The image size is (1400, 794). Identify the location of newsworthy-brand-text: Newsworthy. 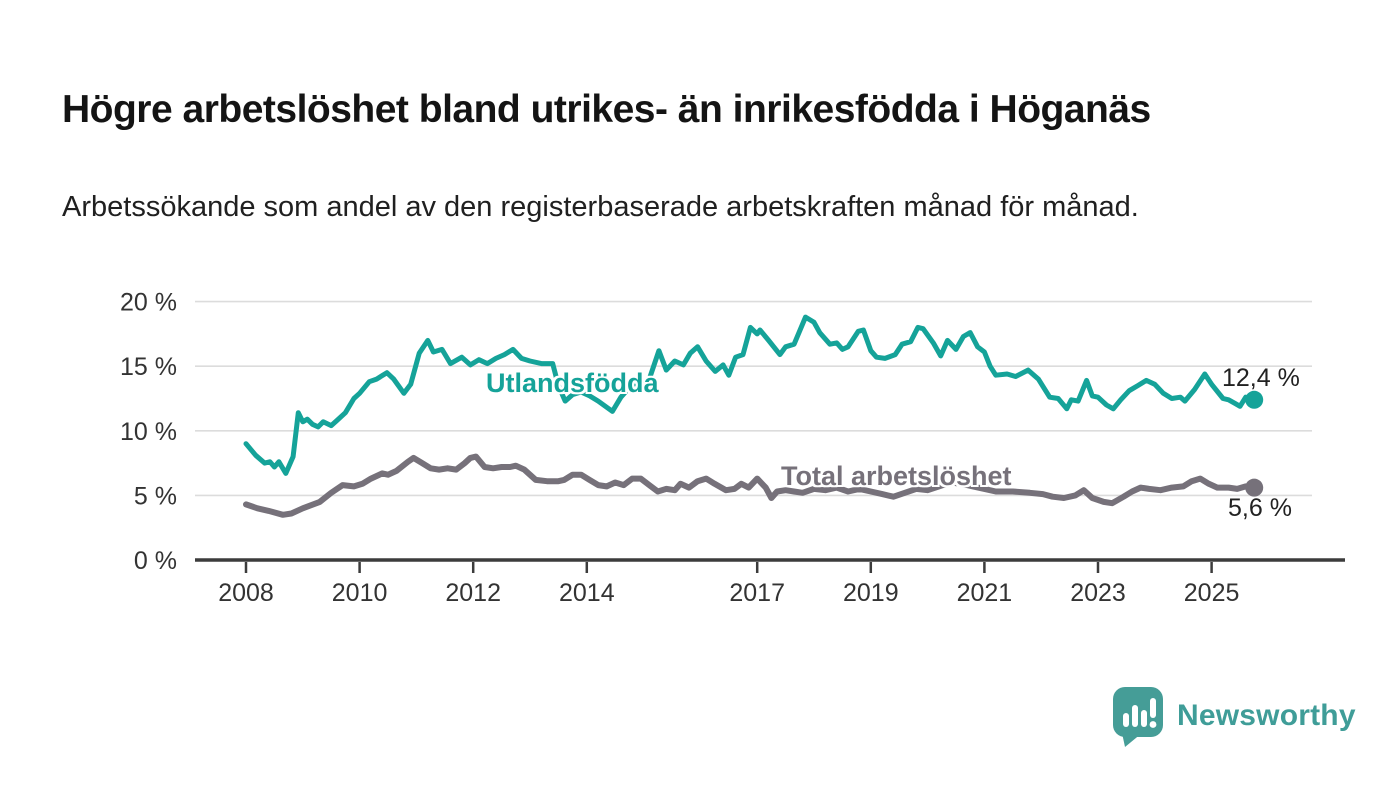
(1266, 715).